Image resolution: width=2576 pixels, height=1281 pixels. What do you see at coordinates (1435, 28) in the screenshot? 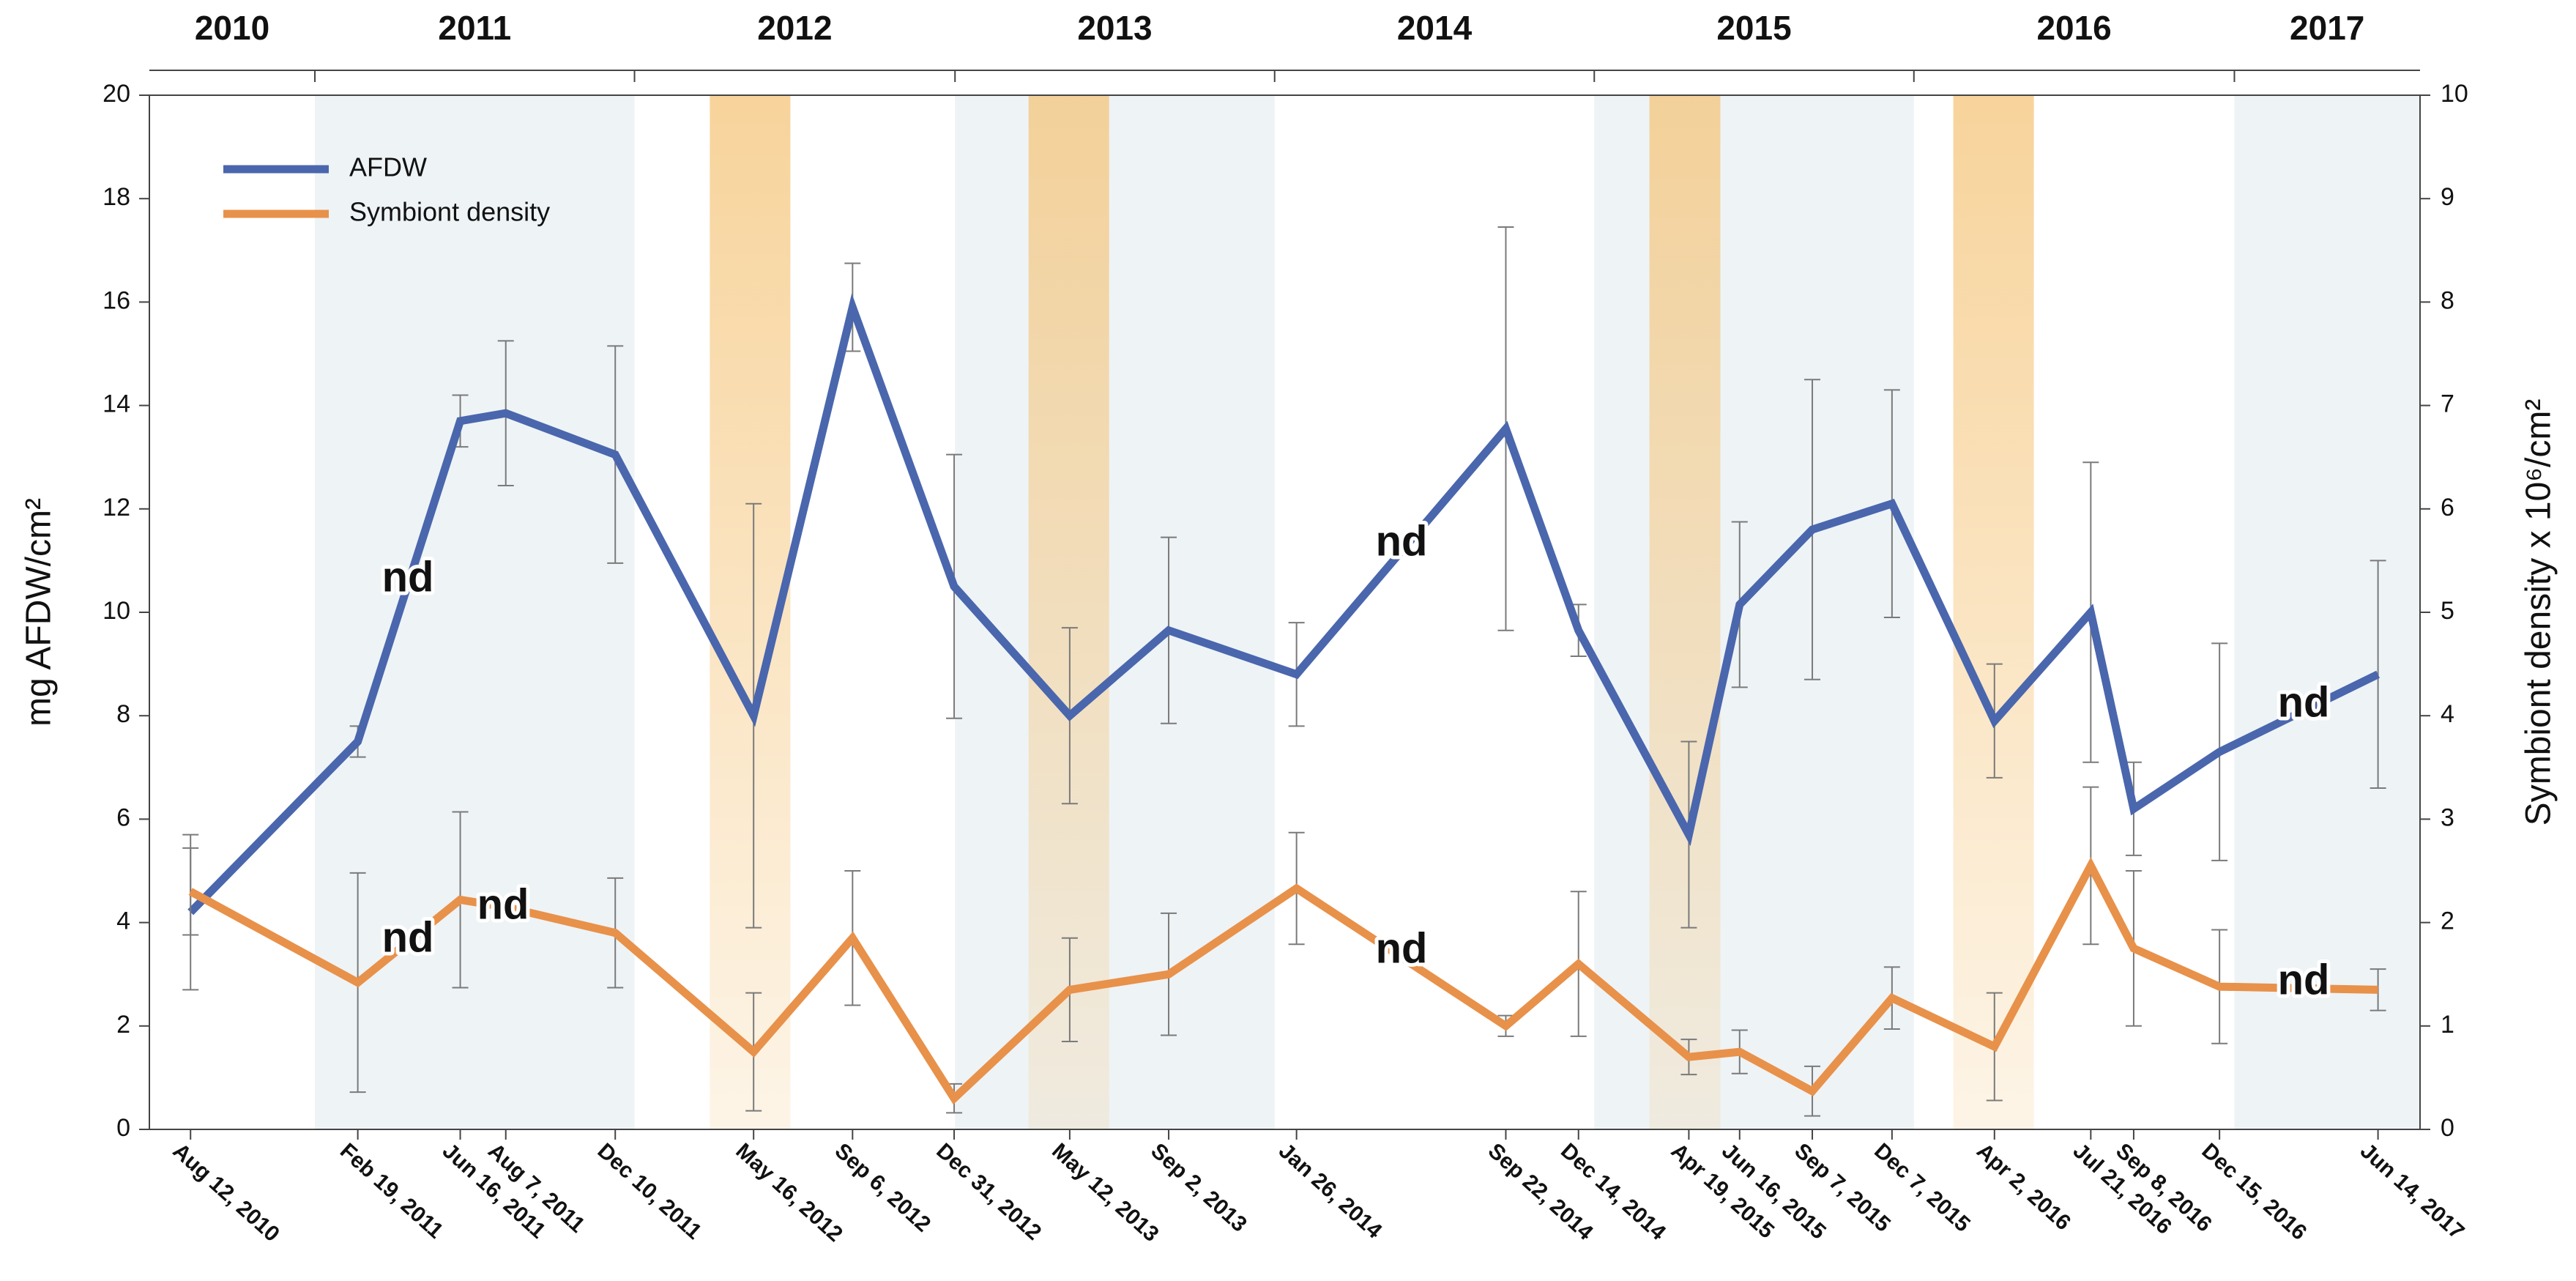
I see `year-label: 2014` at bounding box center [1435, 28].